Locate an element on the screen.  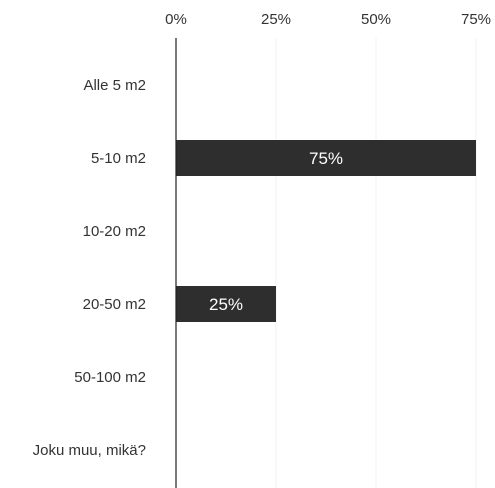
x-tick-label: 0% is located at coordinates (176, 19).